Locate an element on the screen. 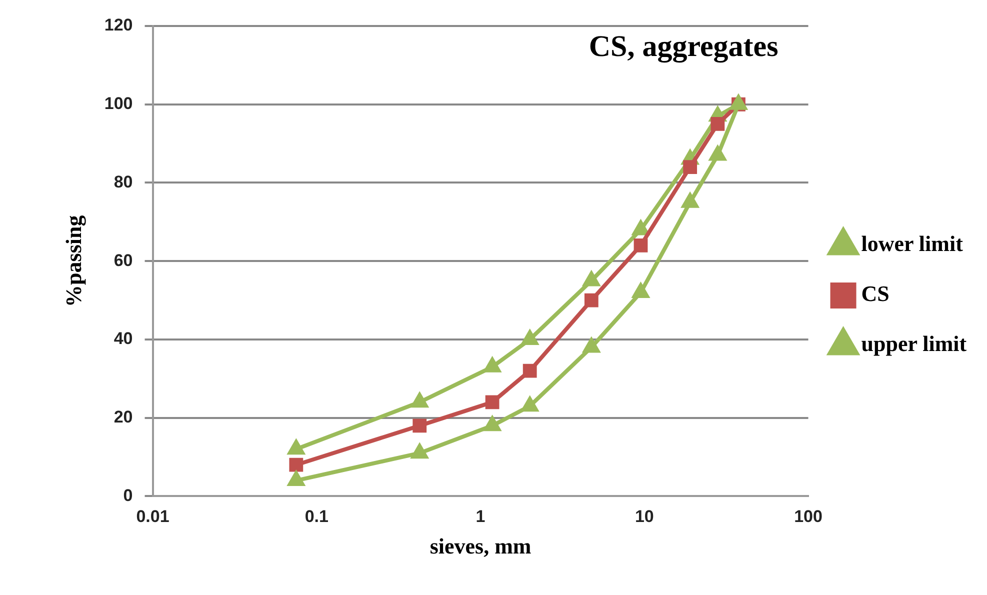  legend-label: lower limit is located at coordinates (912, 243).